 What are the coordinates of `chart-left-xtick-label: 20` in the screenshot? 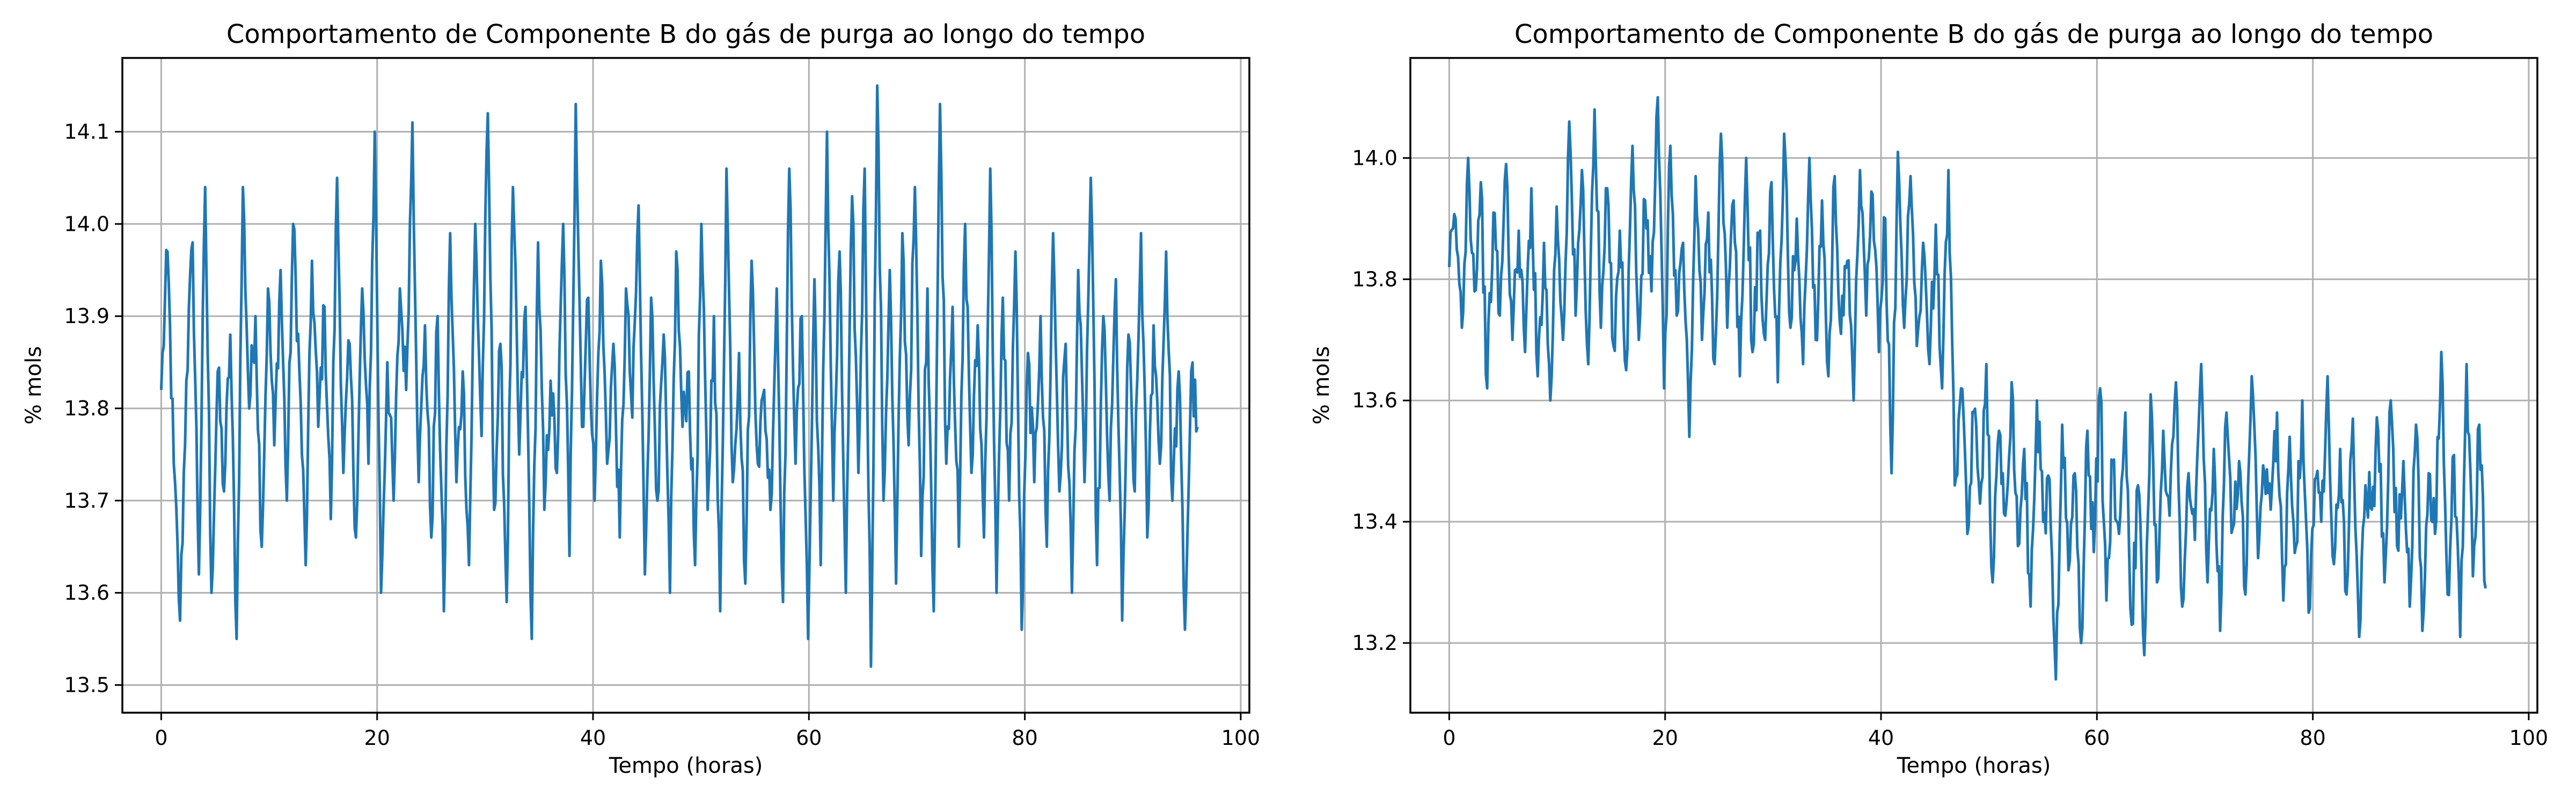 It's located at (377, 738).